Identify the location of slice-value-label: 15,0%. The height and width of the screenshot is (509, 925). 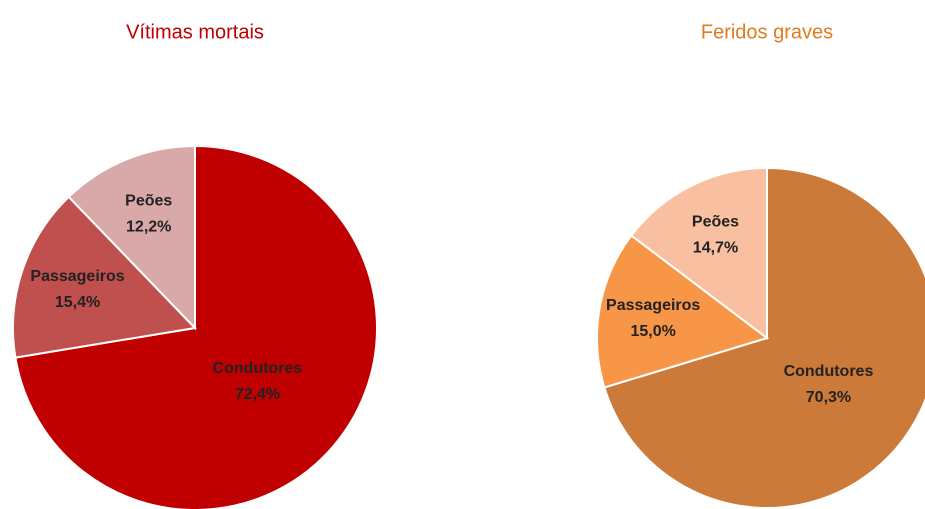
(652, 331).